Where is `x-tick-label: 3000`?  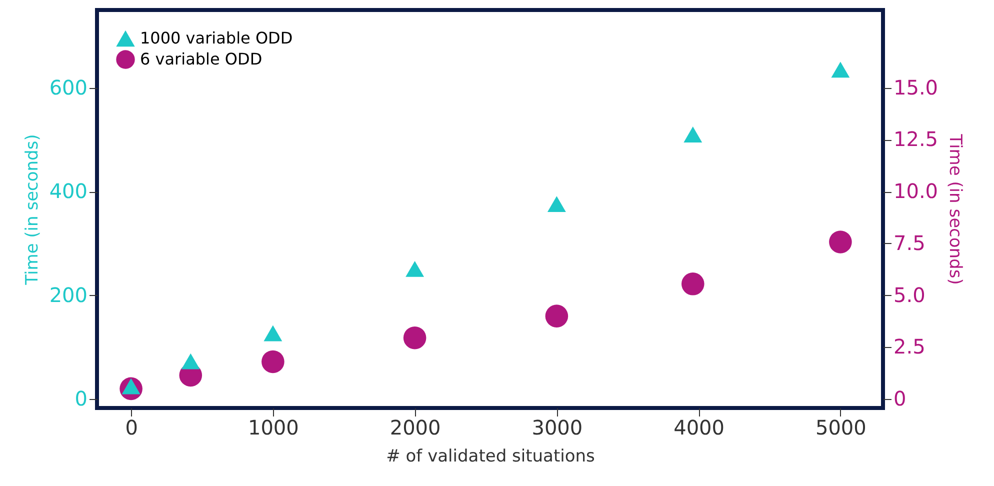 x-tick-label: 3000 is located at coordinates (557, 428).